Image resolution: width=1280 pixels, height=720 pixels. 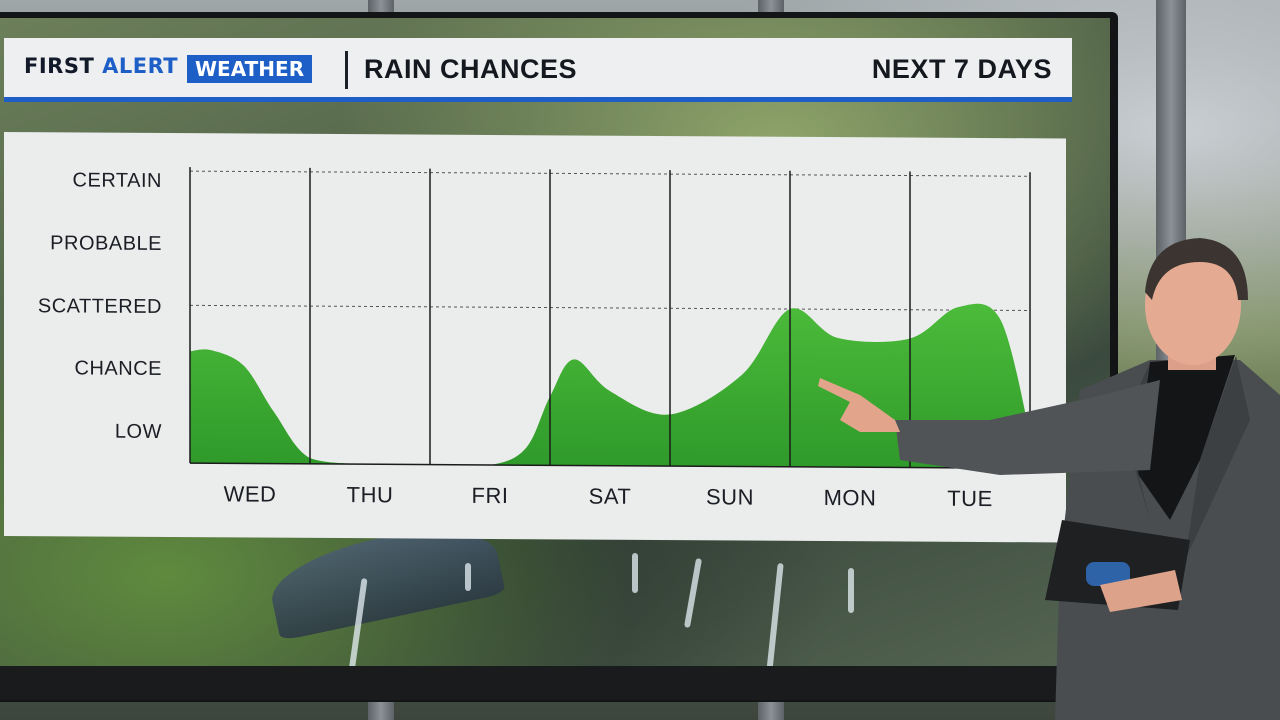 What do you see at coordinates (138, 432) in the screenshot?
I see `y-level-label: LOW` at bounding box center [138, 432].